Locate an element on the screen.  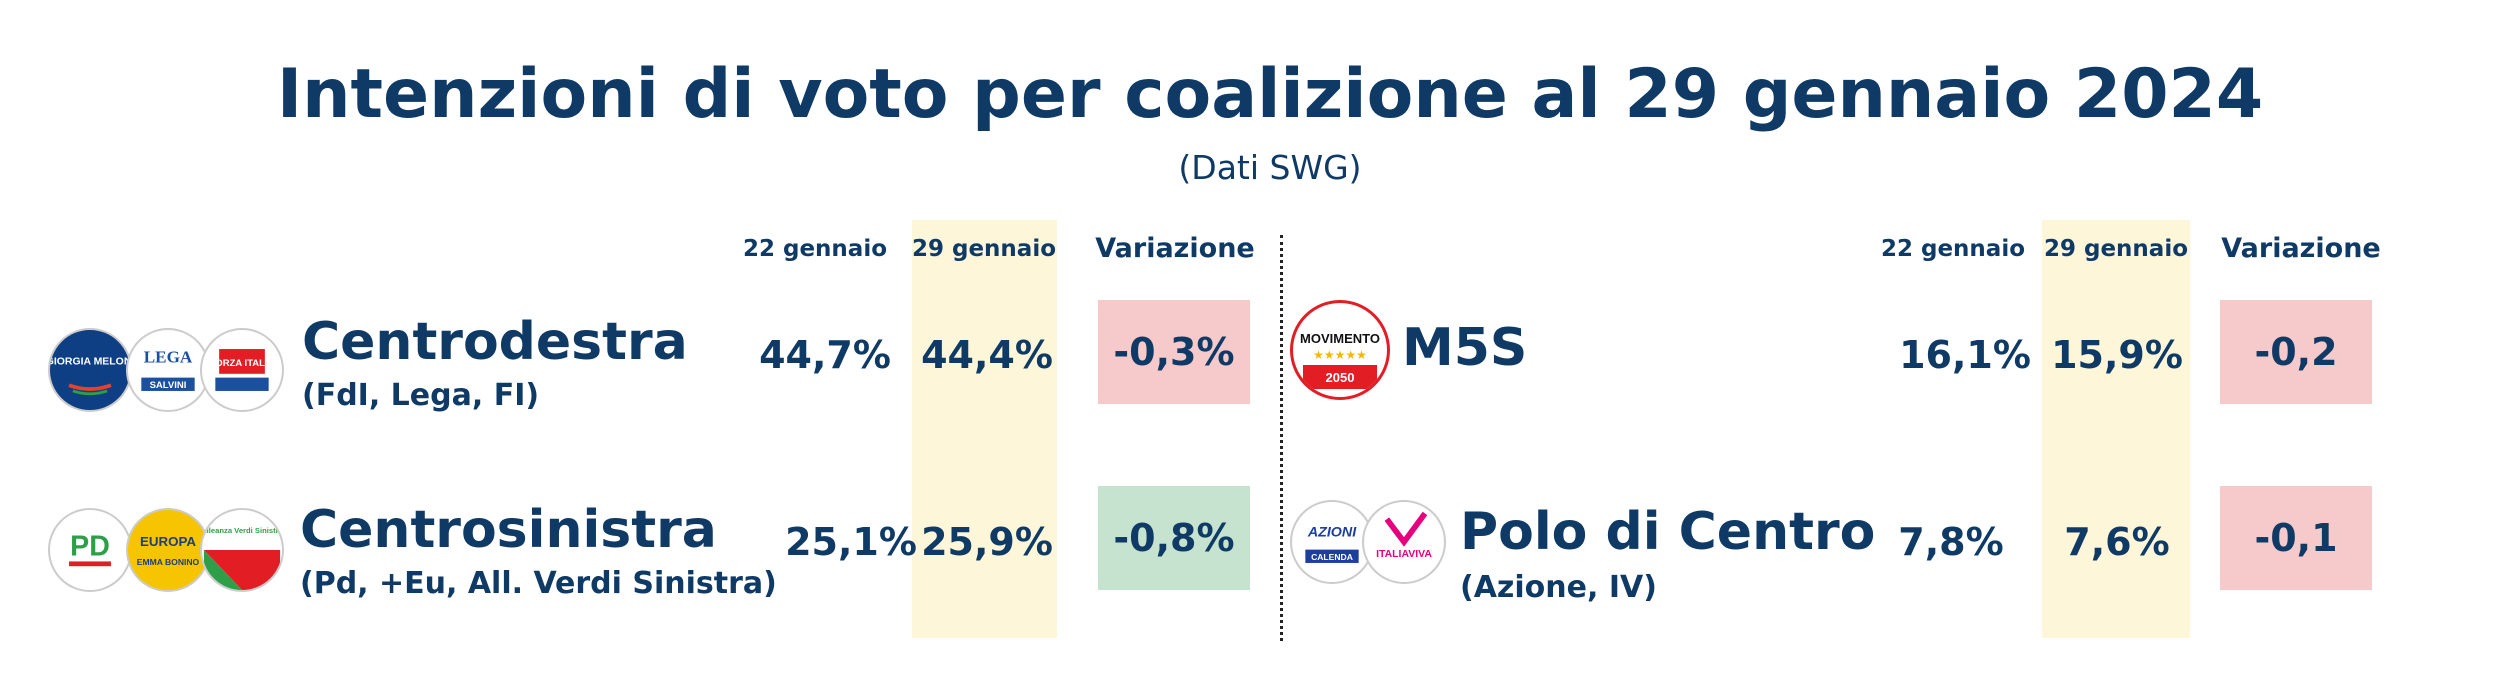
svg-text: ITALIAVIVA is located at coordinates (1404, 554).